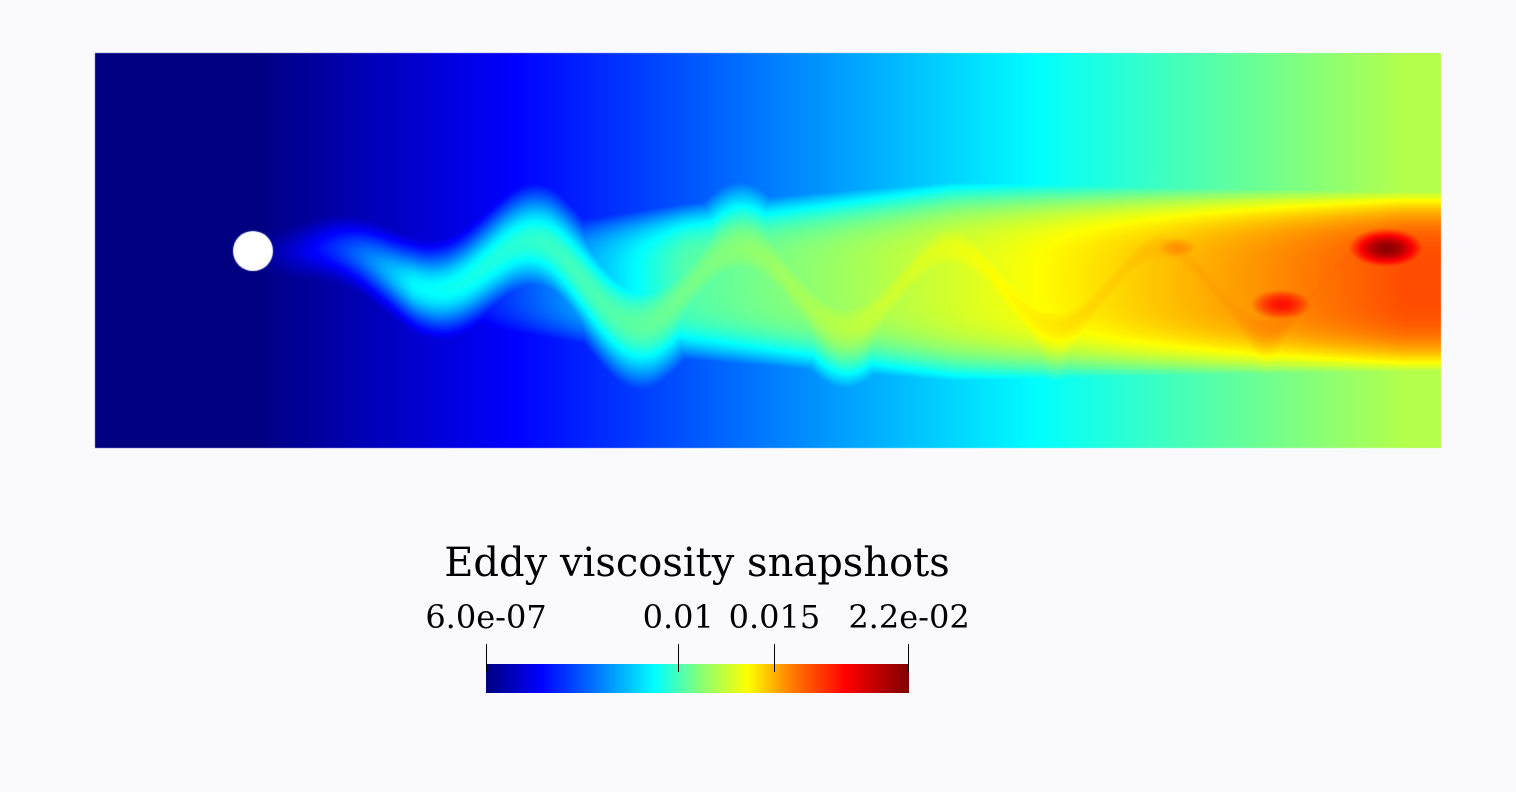  I want to click on colorbar, so click(697, 678).